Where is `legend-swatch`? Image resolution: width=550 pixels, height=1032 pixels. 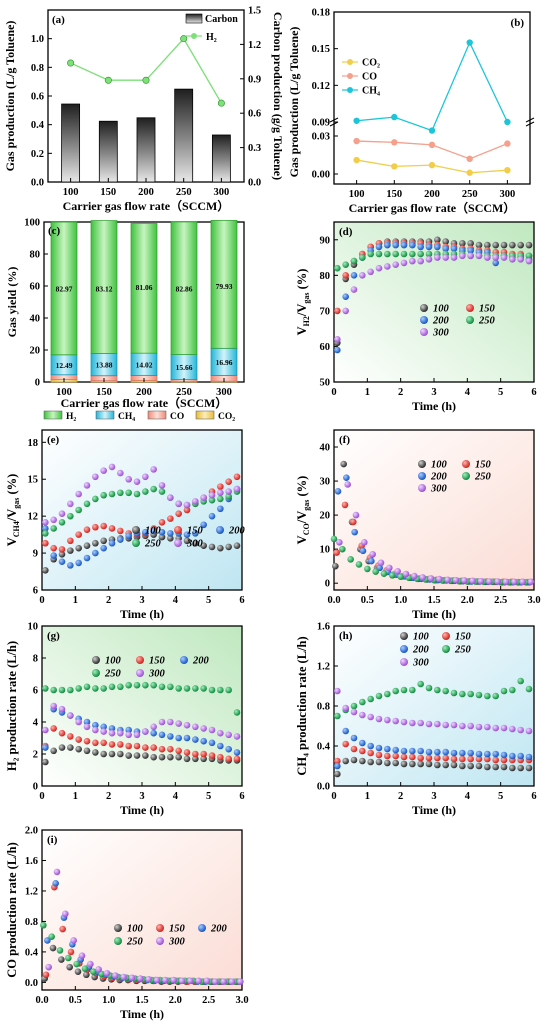
legend-swatch is located at coordinates (205, 415).